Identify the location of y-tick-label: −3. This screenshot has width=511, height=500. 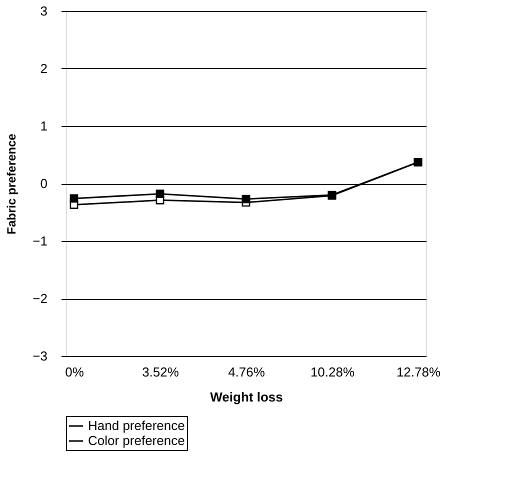
(40, 356).